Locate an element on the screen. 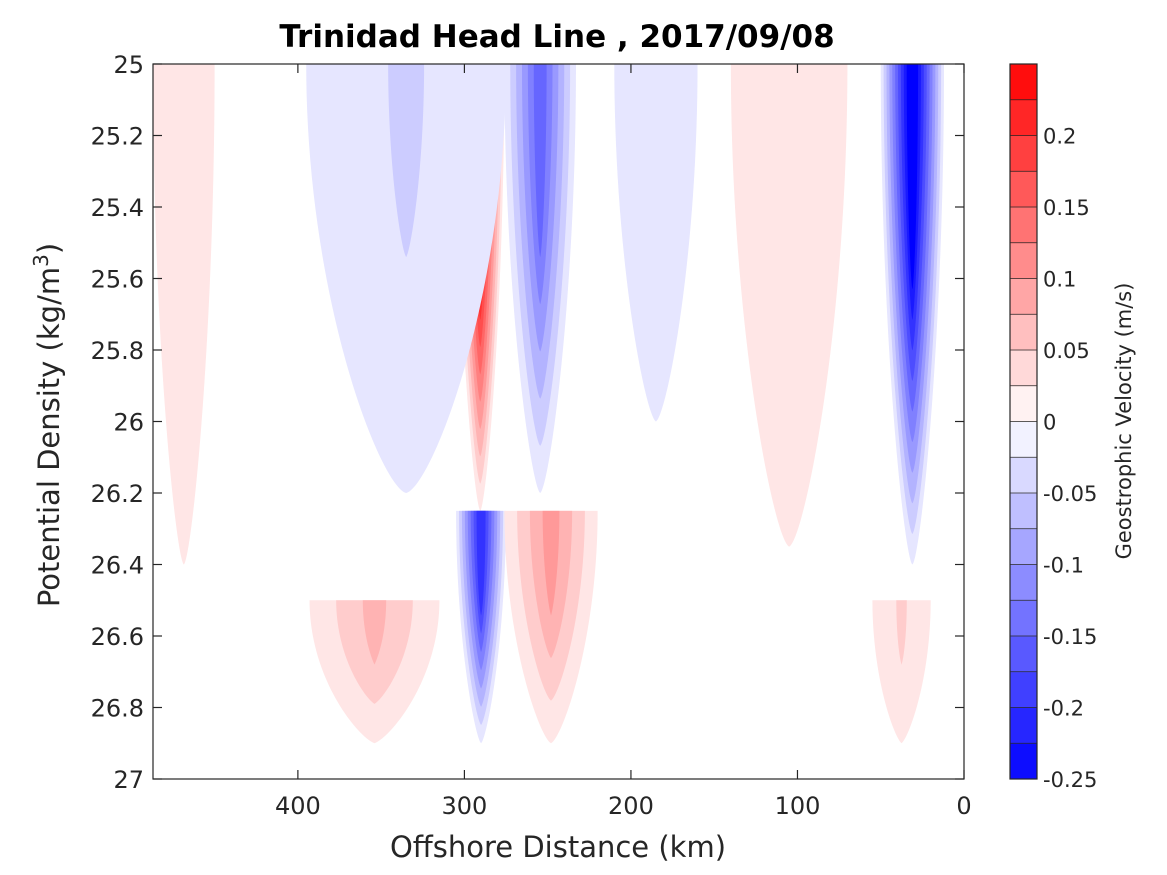  colorbar-tick-label: -0.2 is located at coordinates (1063, 709).